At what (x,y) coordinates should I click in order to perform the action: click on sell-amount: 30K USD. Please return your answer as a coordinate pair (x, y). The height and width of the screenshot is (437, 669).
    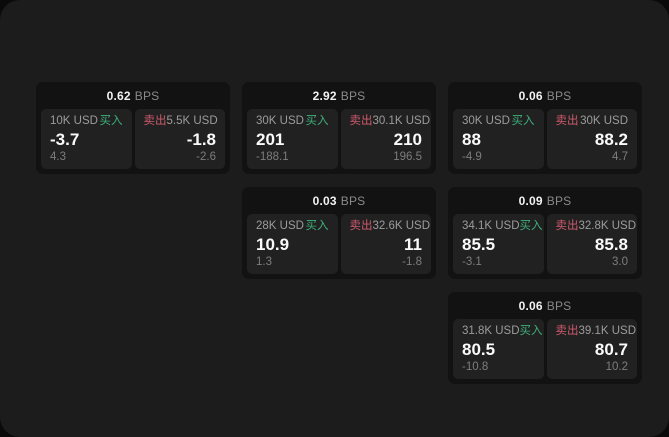
    Looking at the image, I should click on (604, 121).